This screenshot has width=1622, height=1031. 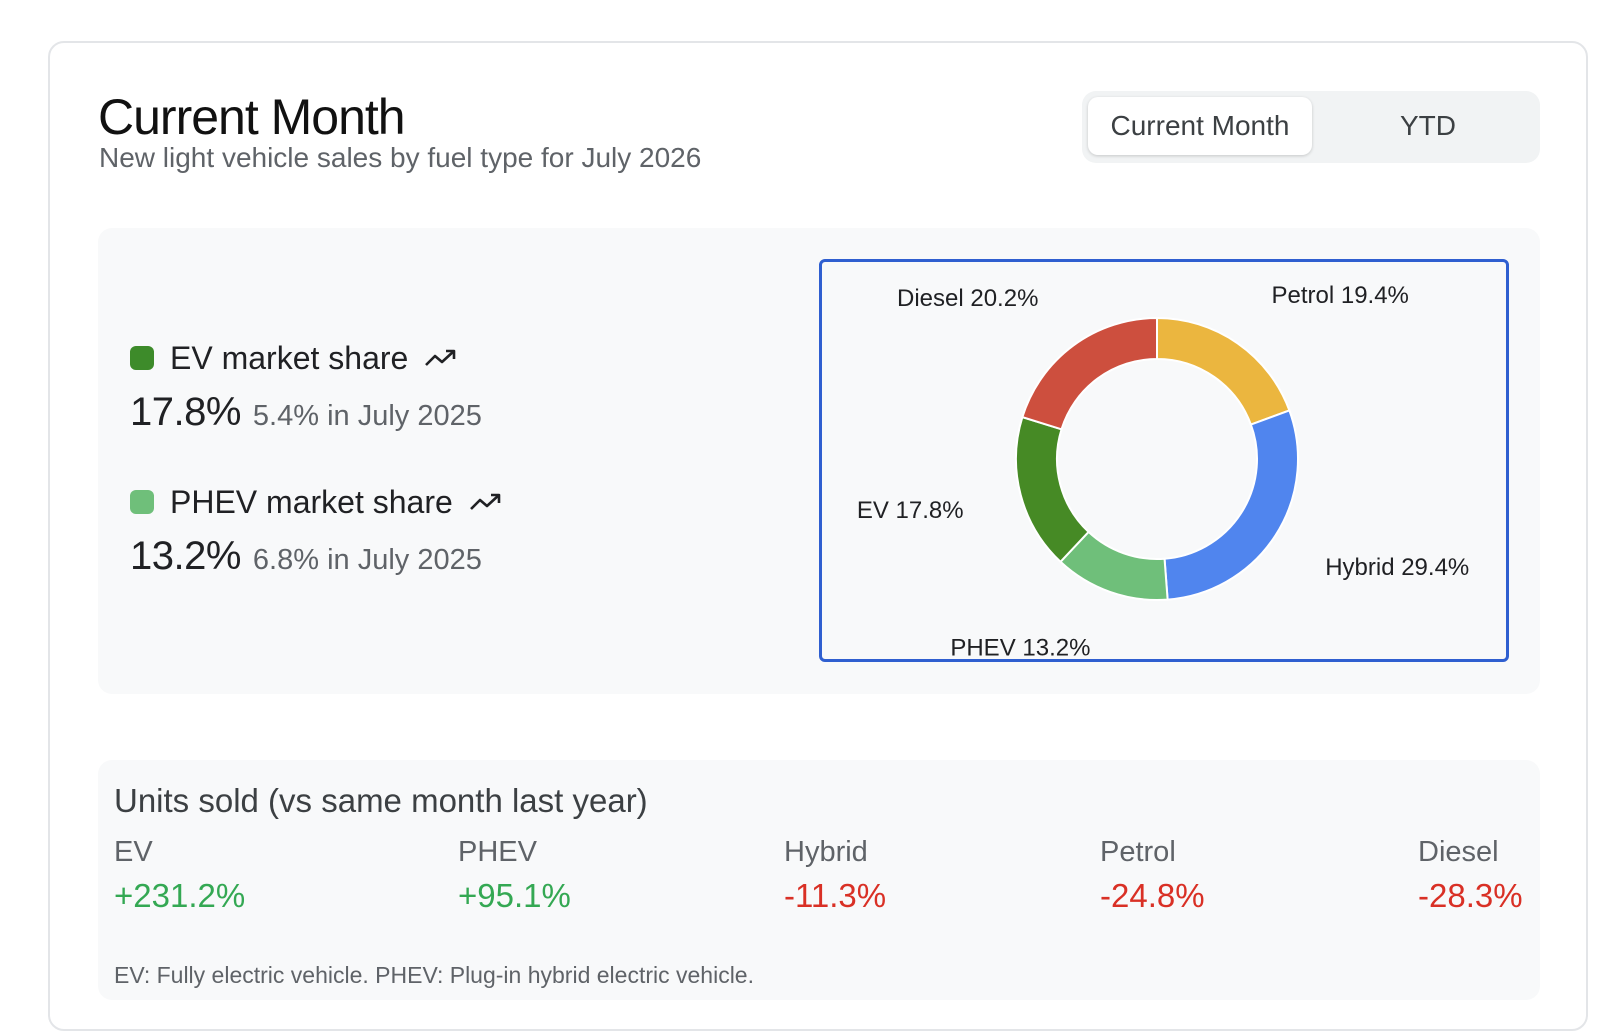 What do you see at coordinates (367, 560) in the screenshot?
I see `phev-previous-share: 6.8% in July 2025` at bounding box center [367, 560].